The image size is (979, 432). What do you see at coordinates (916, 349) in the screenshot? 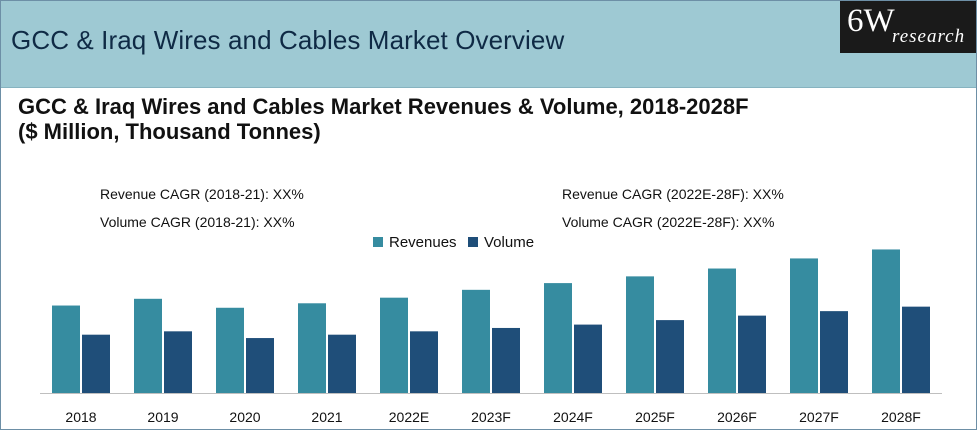
I see `bar-volume-2028f` at bounding box center [916, 349].